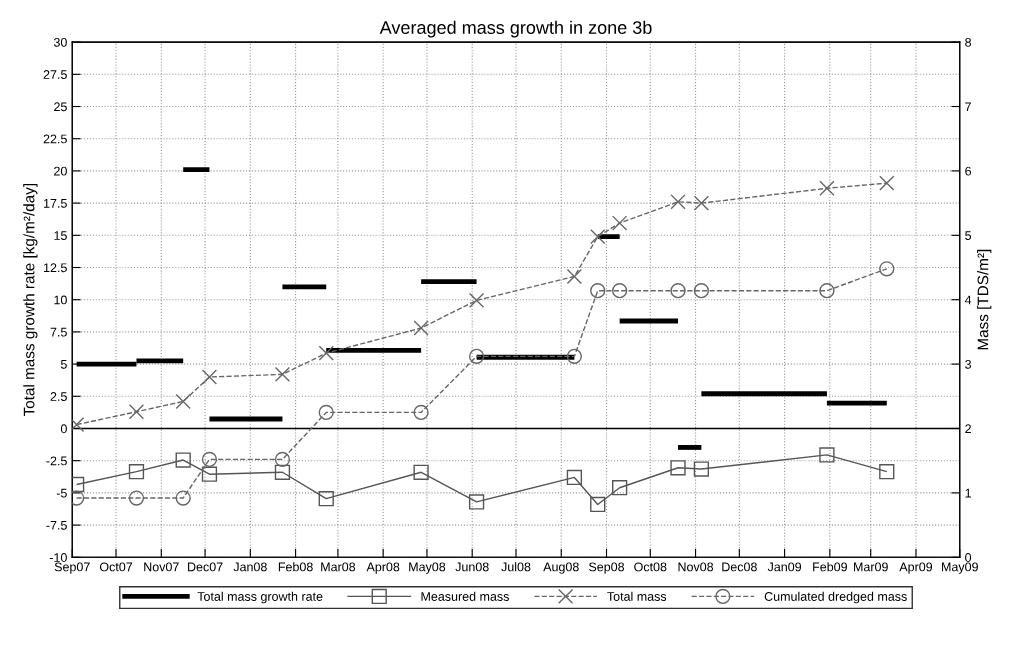  I want to click on legend-label: Total mass, so click(637, 596).